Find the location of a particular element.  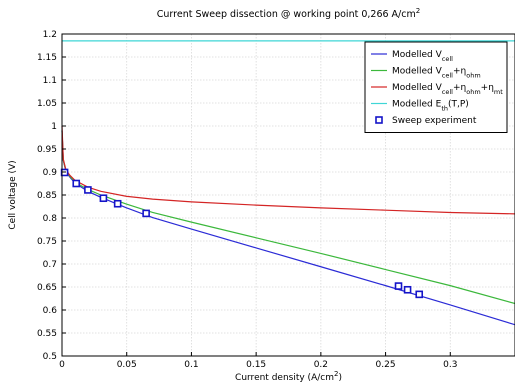

y-tick-label: 0.8 is located at coordinates (50, 219).